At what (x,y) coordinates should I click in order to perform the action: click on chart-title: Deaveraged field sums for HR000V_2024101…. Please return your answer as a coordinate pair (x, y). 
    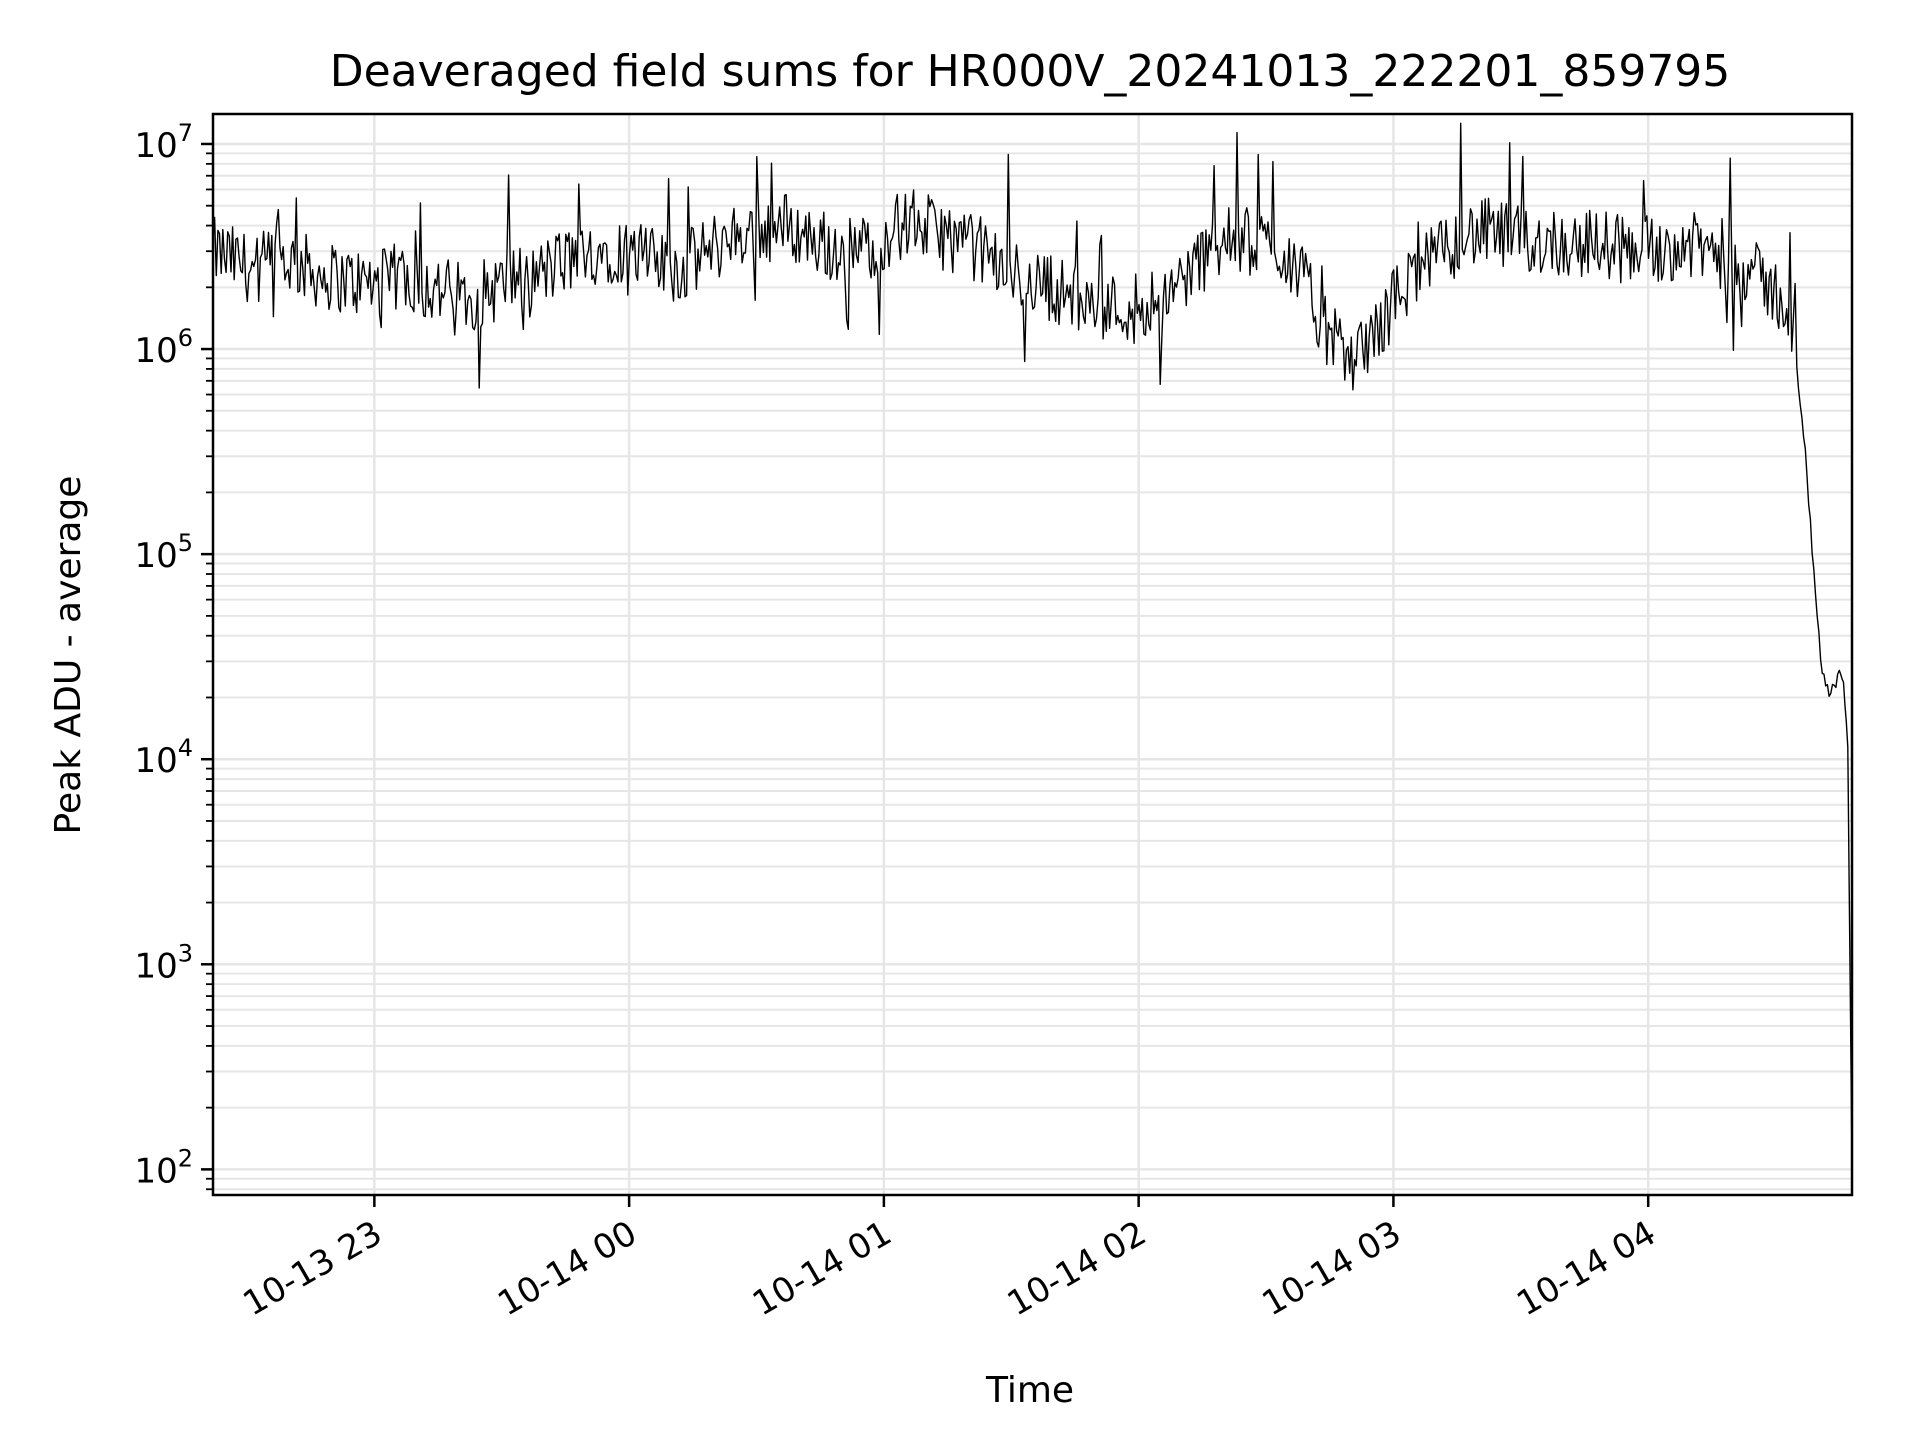
    Looking at the image, I should click on (1030, 71).